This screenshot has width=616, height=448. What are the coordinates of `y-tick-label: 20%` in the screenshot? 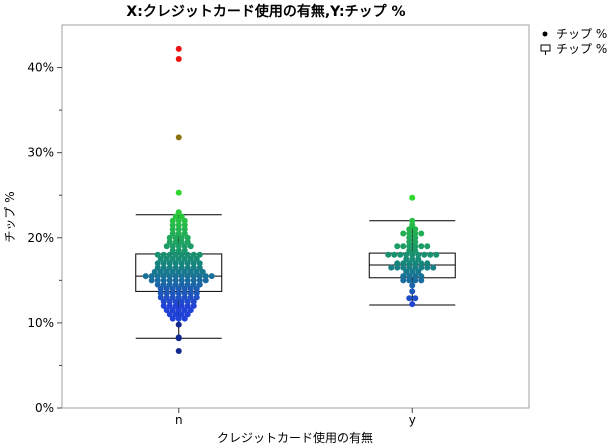 It's located at (40, 238).